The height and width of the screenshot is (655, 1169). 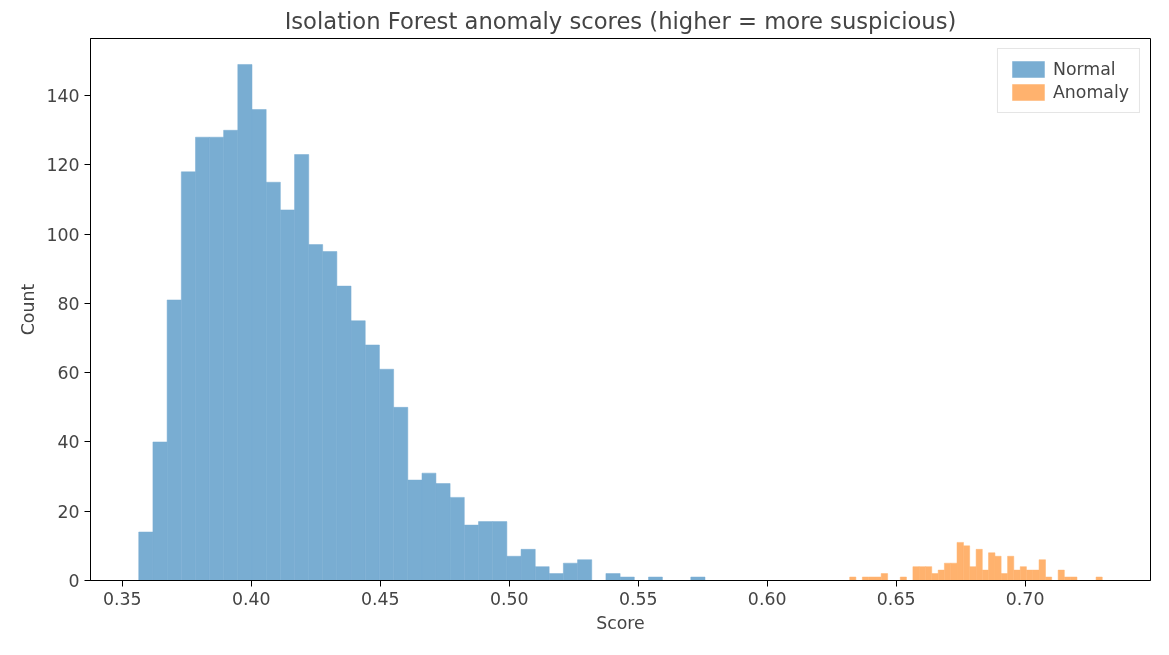 I want to click on y-tick-label: 0, so click(x=74, y=581).